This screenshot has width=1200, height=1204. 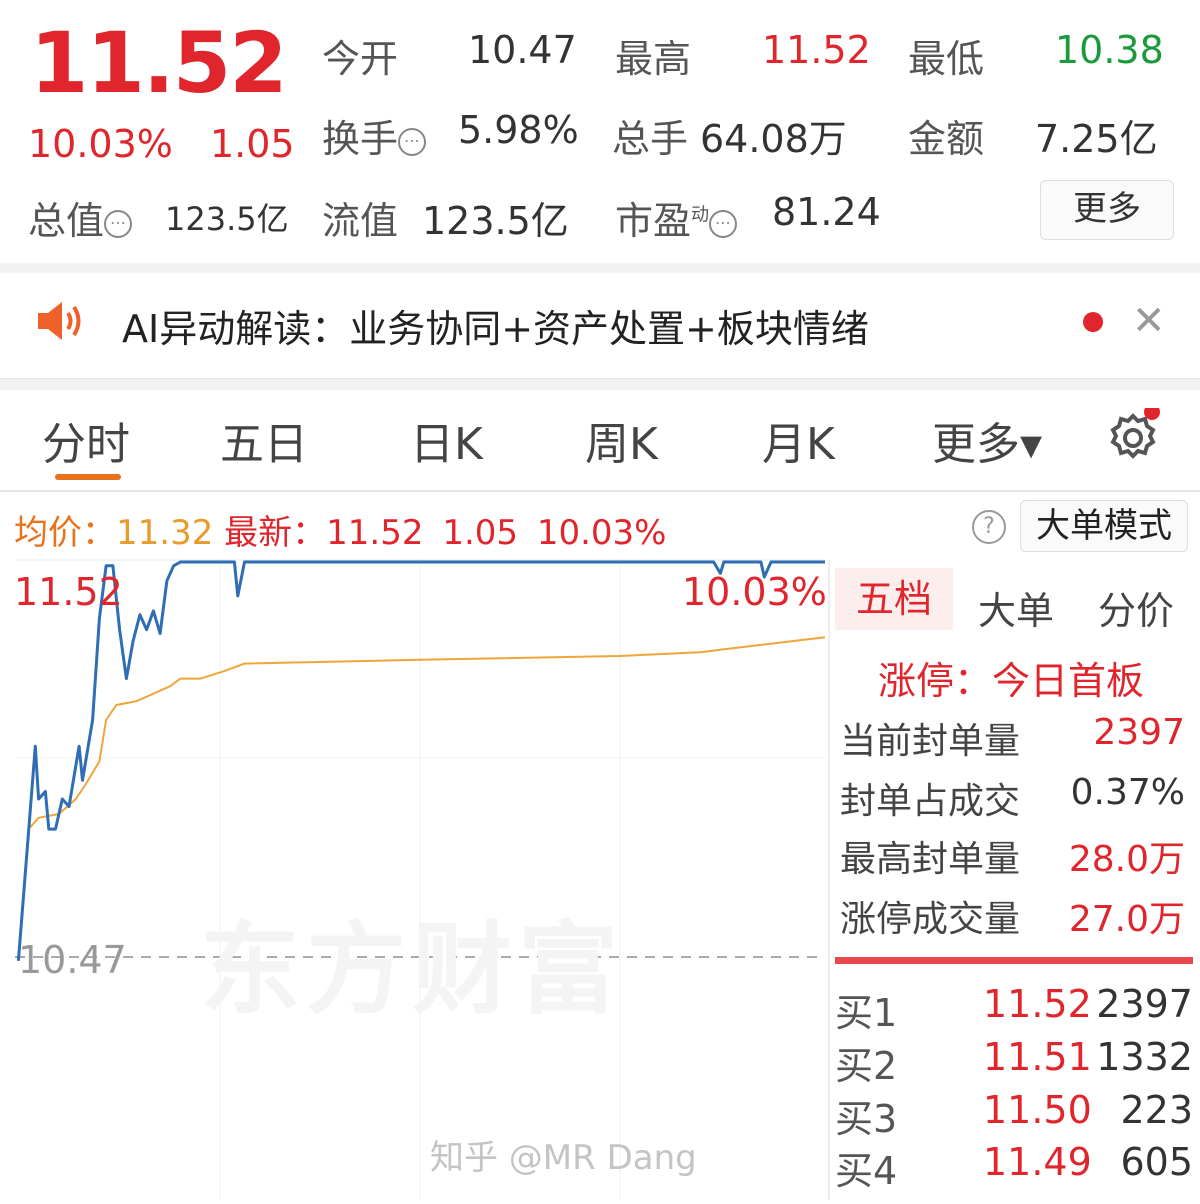 I want to click on turnover-label: 换手 ⋯, so click(x=374, y=135).